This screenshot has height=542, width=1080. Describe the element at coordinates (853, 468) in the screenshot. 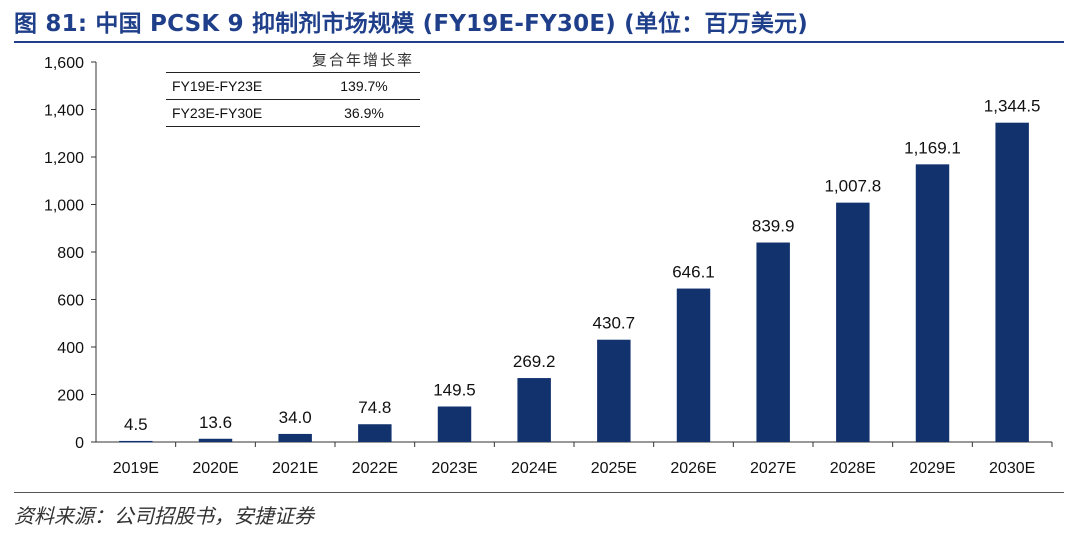

I see `x-tick-label: 2028E` at that location.